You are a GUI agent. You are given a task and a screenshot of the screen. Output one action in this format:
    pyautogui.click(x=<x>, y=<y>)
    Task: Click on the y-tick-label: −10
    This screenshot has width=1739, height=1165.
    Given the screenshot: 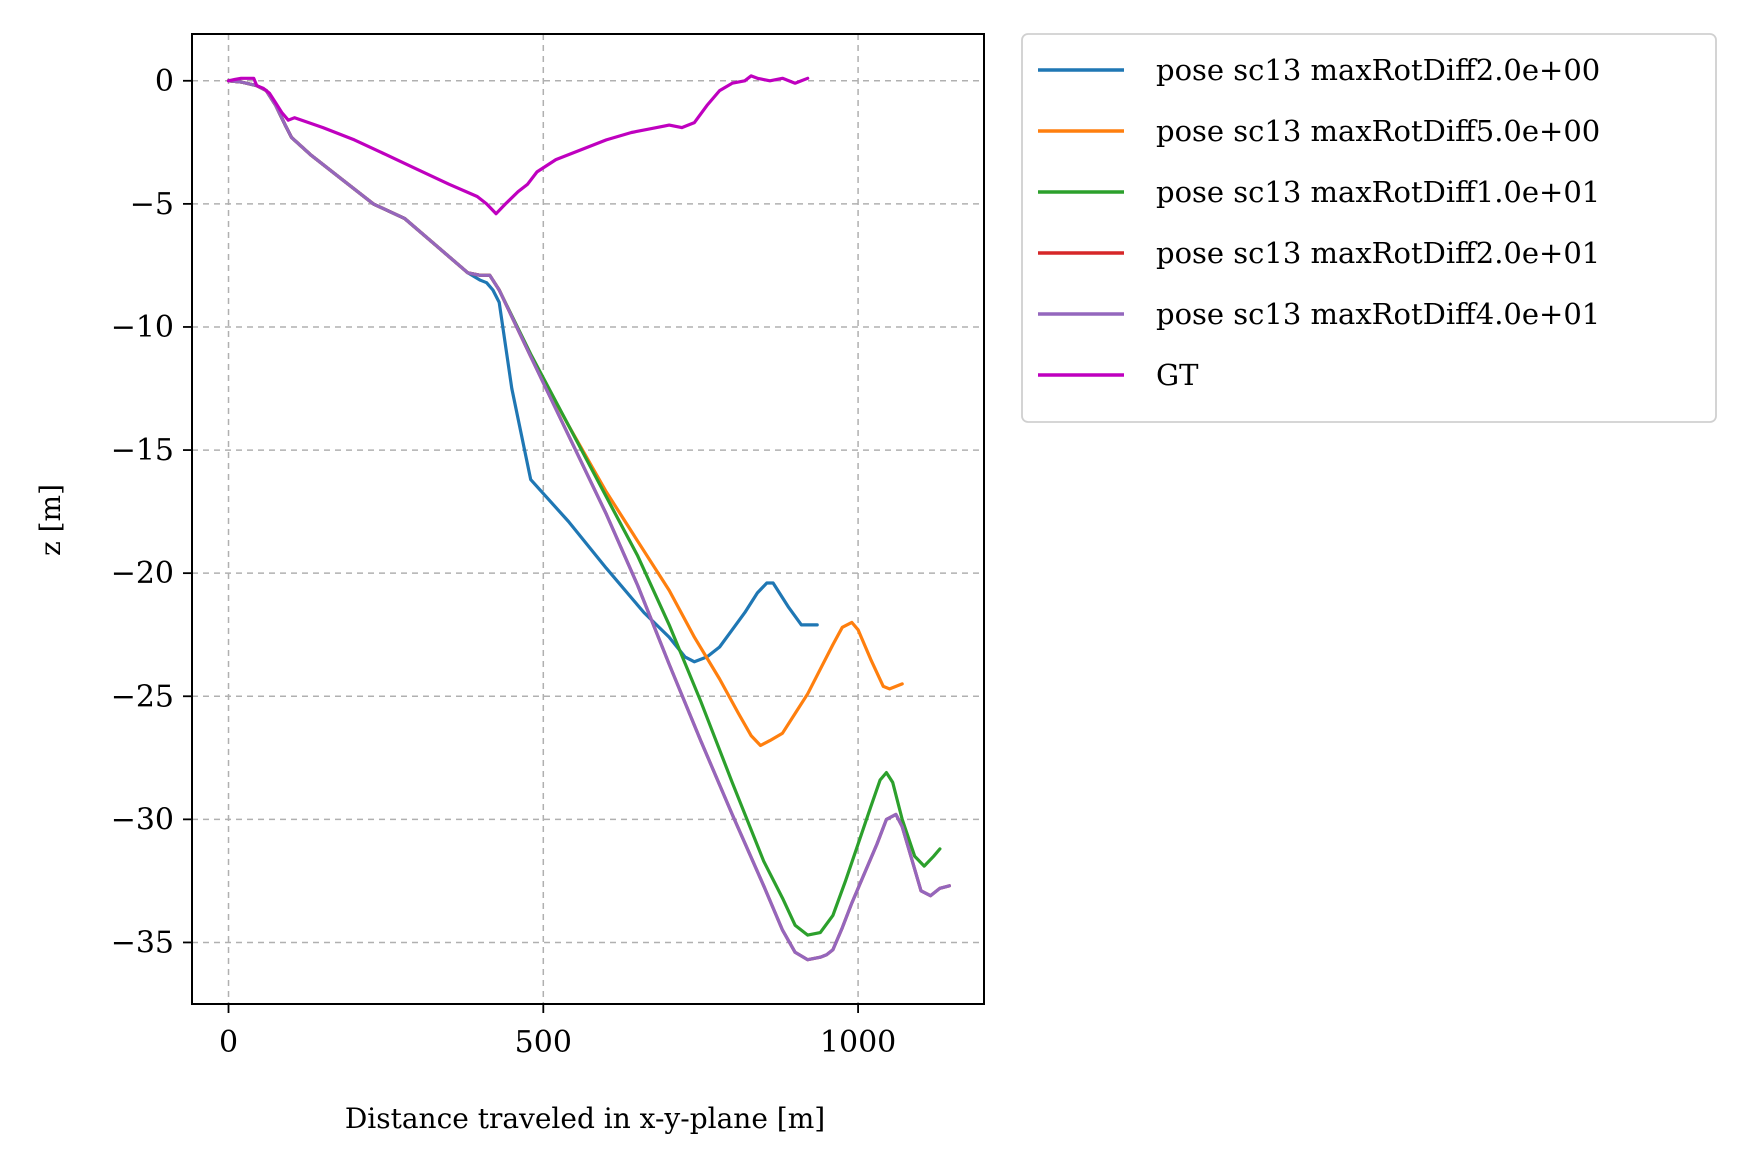 What is the action you would take?
    pyautogui.click(x=142, y=327)
    